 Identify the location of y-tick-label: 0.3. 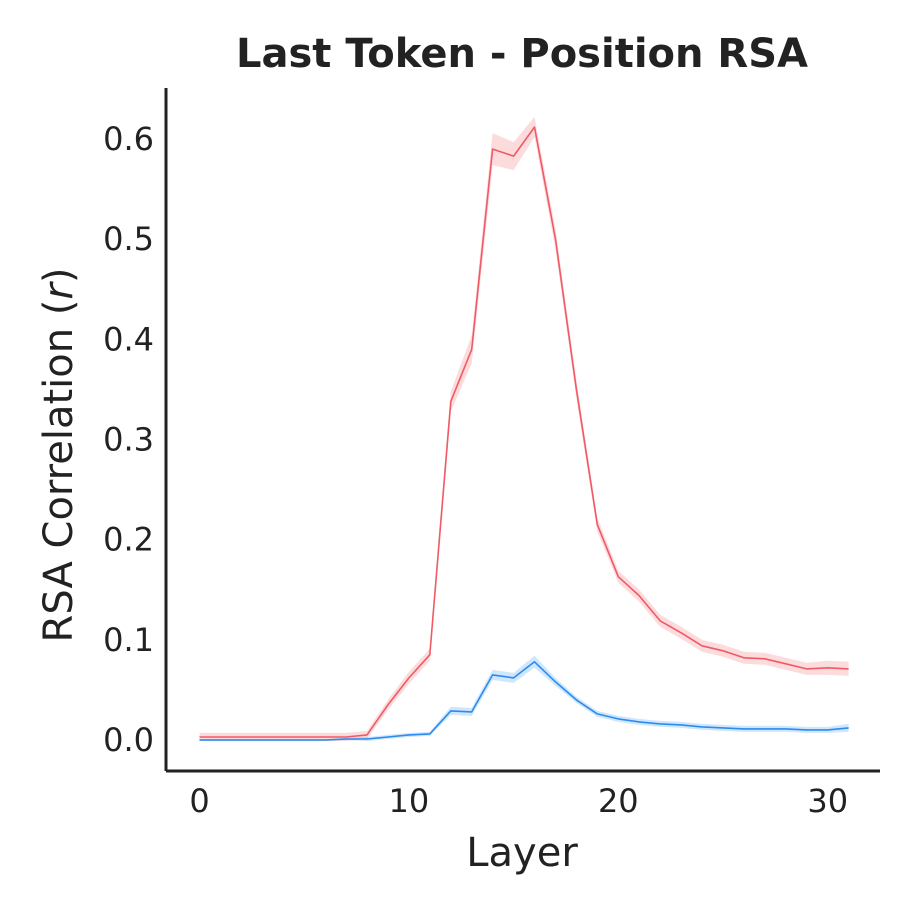
(128, 440).